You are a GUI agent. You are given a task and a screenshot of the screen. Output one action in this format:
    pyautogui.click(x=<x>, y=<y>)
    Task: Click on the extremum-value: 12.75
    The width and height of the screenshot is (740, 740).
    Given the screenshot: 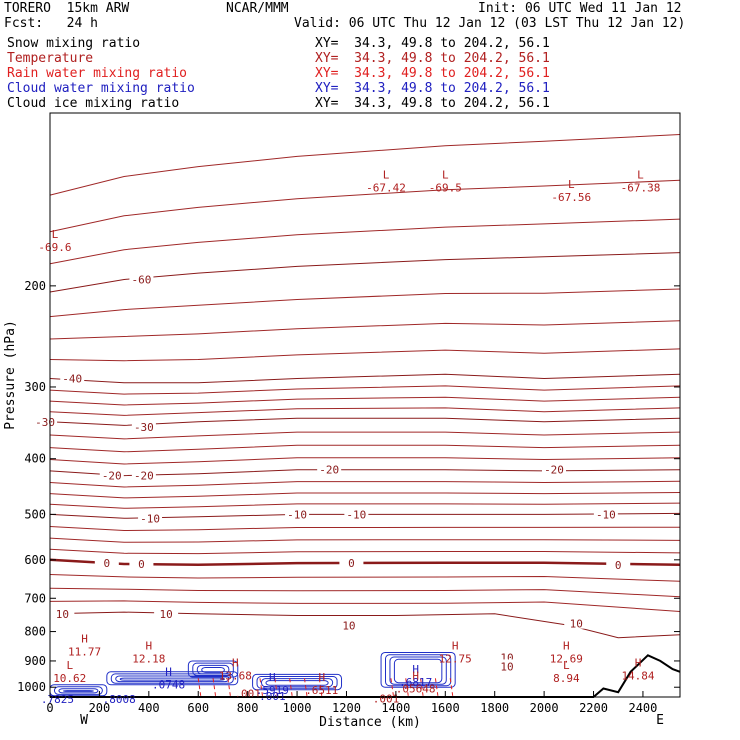 What is the action you would take?
    pyautogui.click(x=455, y=659)
    